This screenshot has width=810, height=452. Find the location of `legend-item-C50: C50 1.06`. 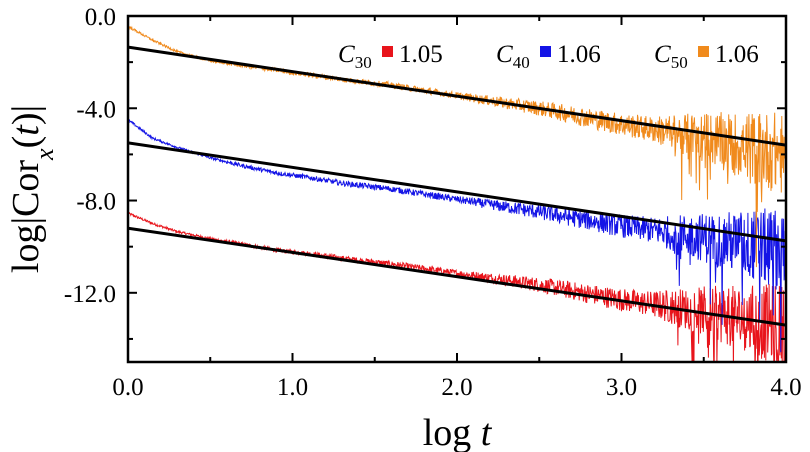

legend-item-C50: C50 1.06 is located at coordinates (706, 56).